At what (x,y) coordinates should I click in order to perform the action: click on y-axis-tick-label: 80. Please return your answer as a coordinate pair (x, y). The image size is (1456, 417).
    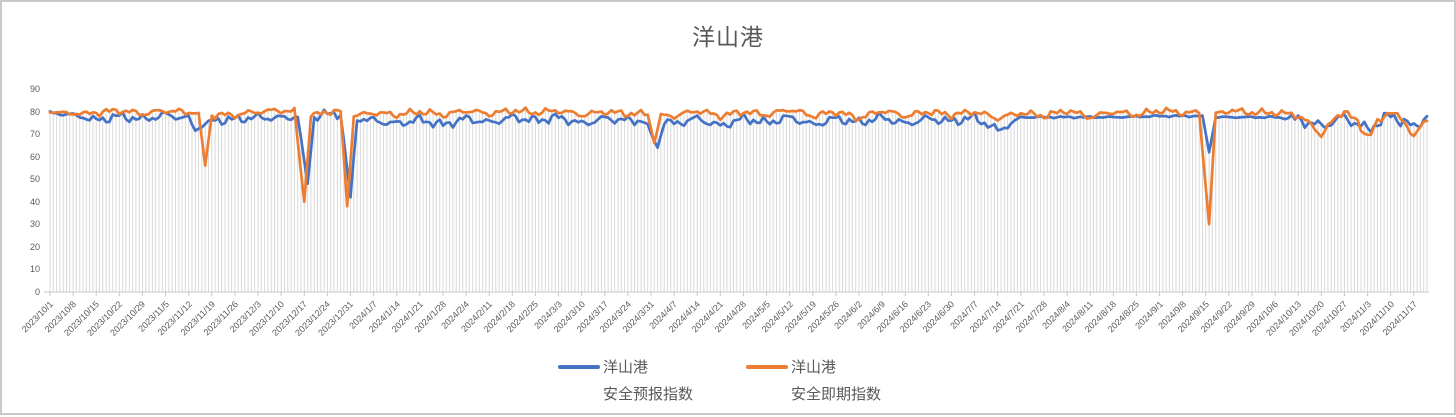
    Looking at the image, I should click on (34, 111).